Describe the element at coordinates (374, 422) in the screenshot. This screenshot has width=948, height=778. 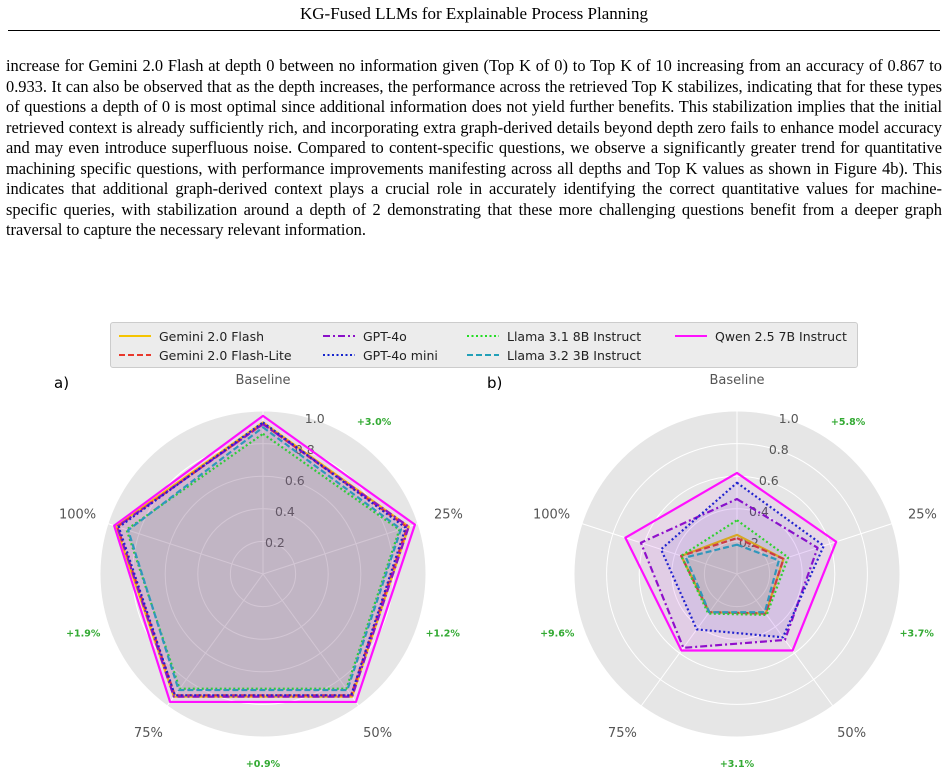
I see `improvement-label: +3.0%` at that location.